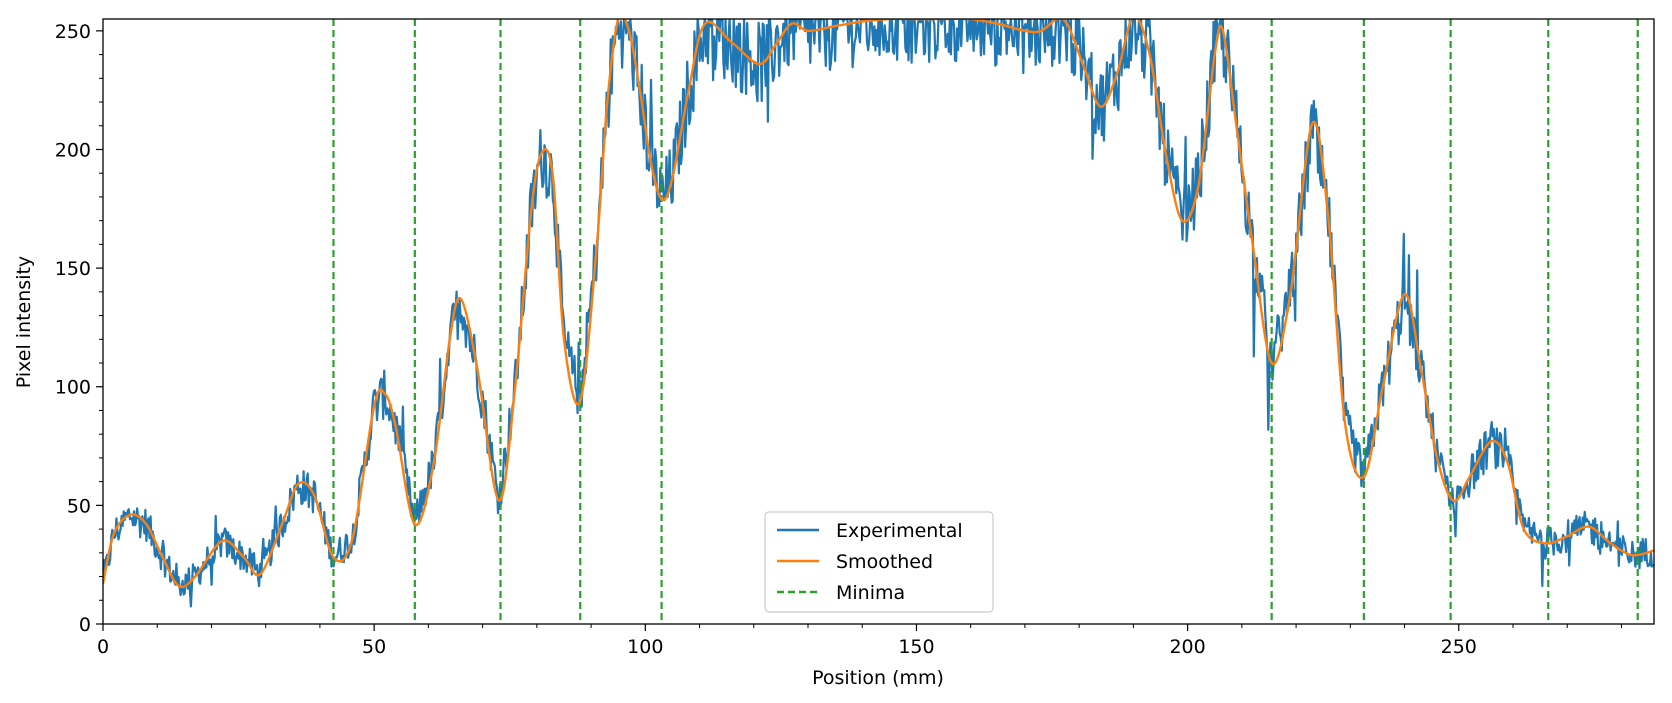 The height and width of the screenshot is (703, 1672). I want to click on y-tick-label: 150, so click(73, 269).